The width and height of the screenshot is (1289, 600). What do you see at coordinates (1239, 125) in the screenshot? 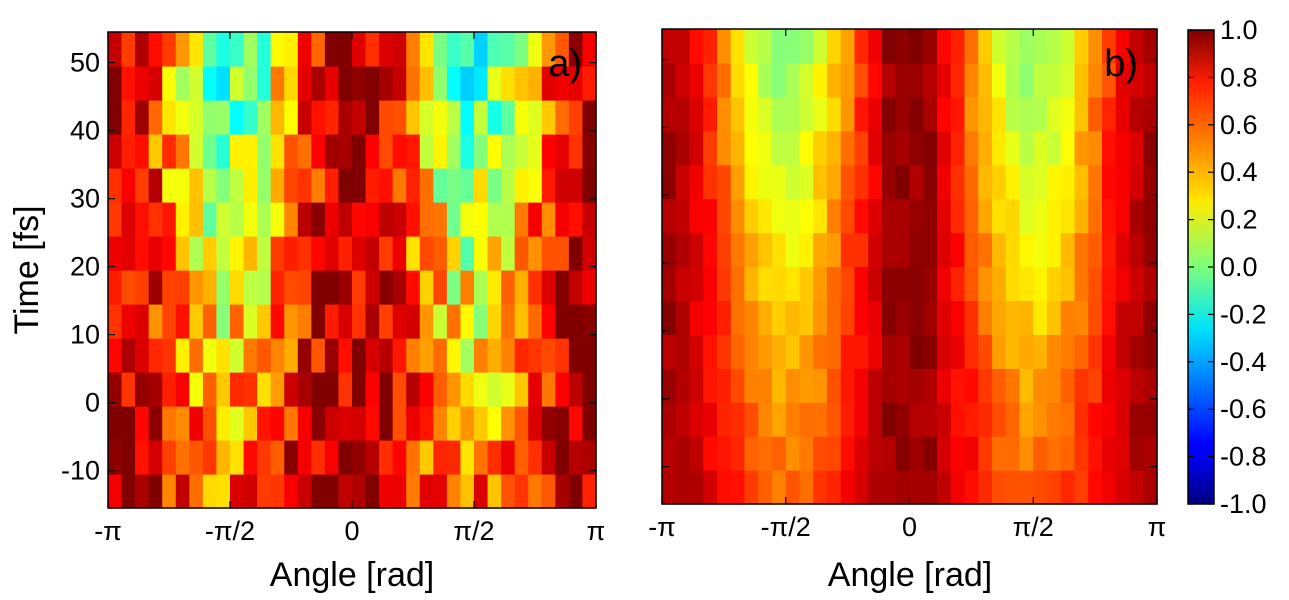
I see `colorbar-tick-label: 0.6` at bounding box center [1239, 125].